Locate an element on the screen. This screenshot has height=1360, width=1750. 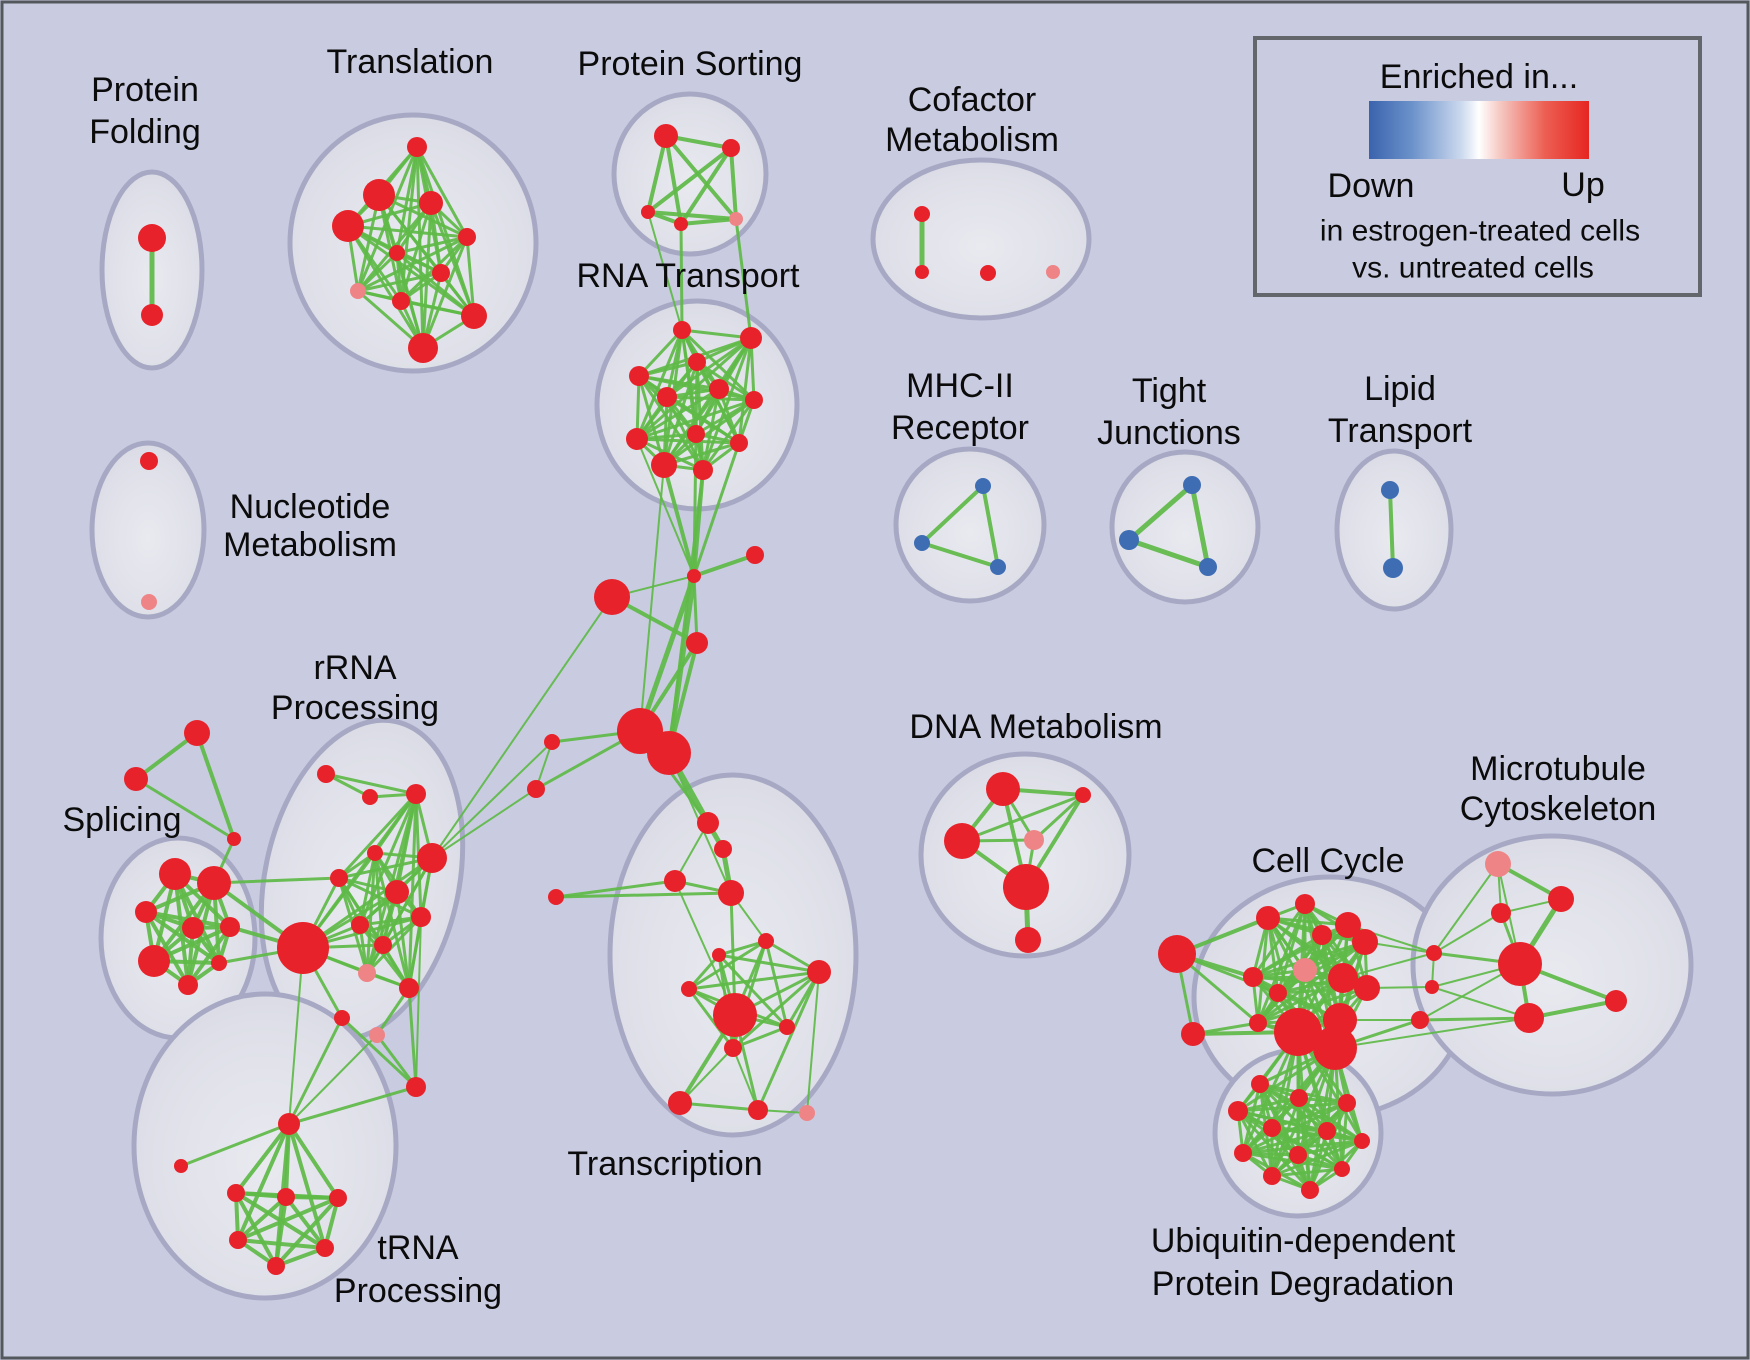
edge-t1-t5 is located at coordinates (442, 192).